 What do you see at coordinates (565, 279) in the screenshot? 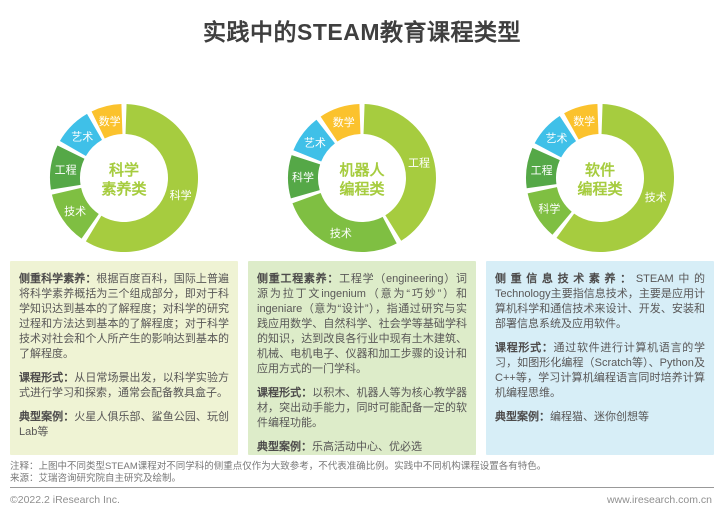
I see `paragraph-label: 侧重信息技术素养：` at bounding box center [565, 279].